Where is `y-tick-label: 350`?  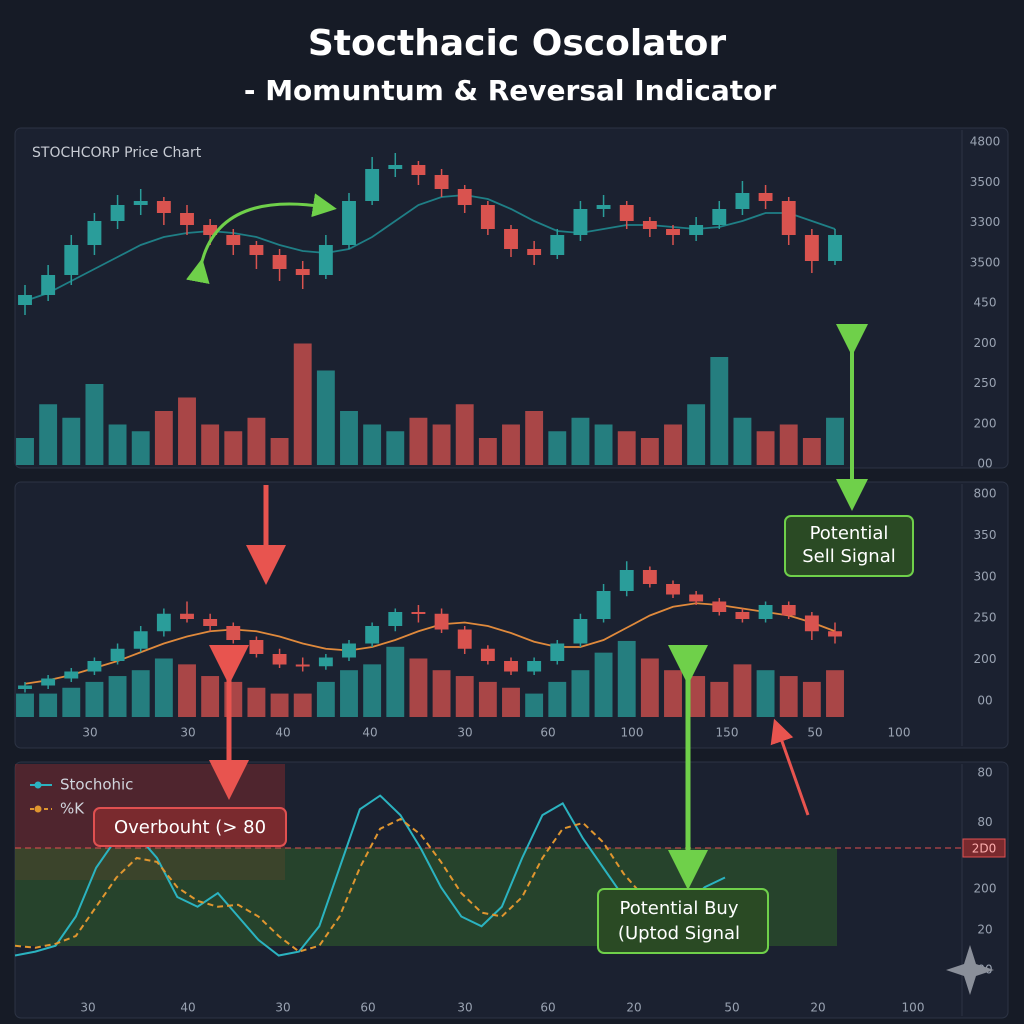
y-tick-label: 350 is located at coordinates (985, 535).